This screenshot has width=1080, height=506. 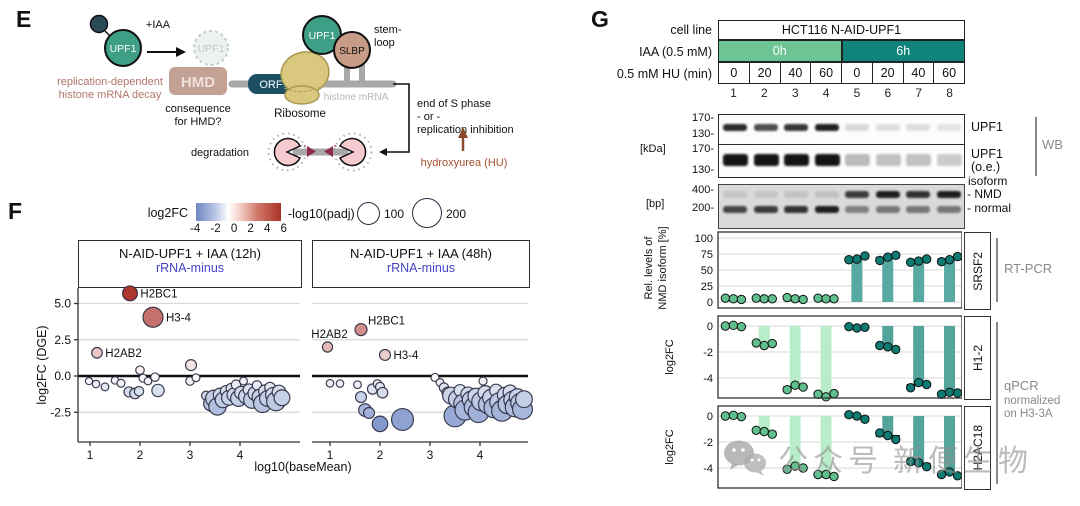 What do you see at coordinates (240, 455) in the screenshot?
I see `x-tick-label: 4` at bounding box center [240, 455].